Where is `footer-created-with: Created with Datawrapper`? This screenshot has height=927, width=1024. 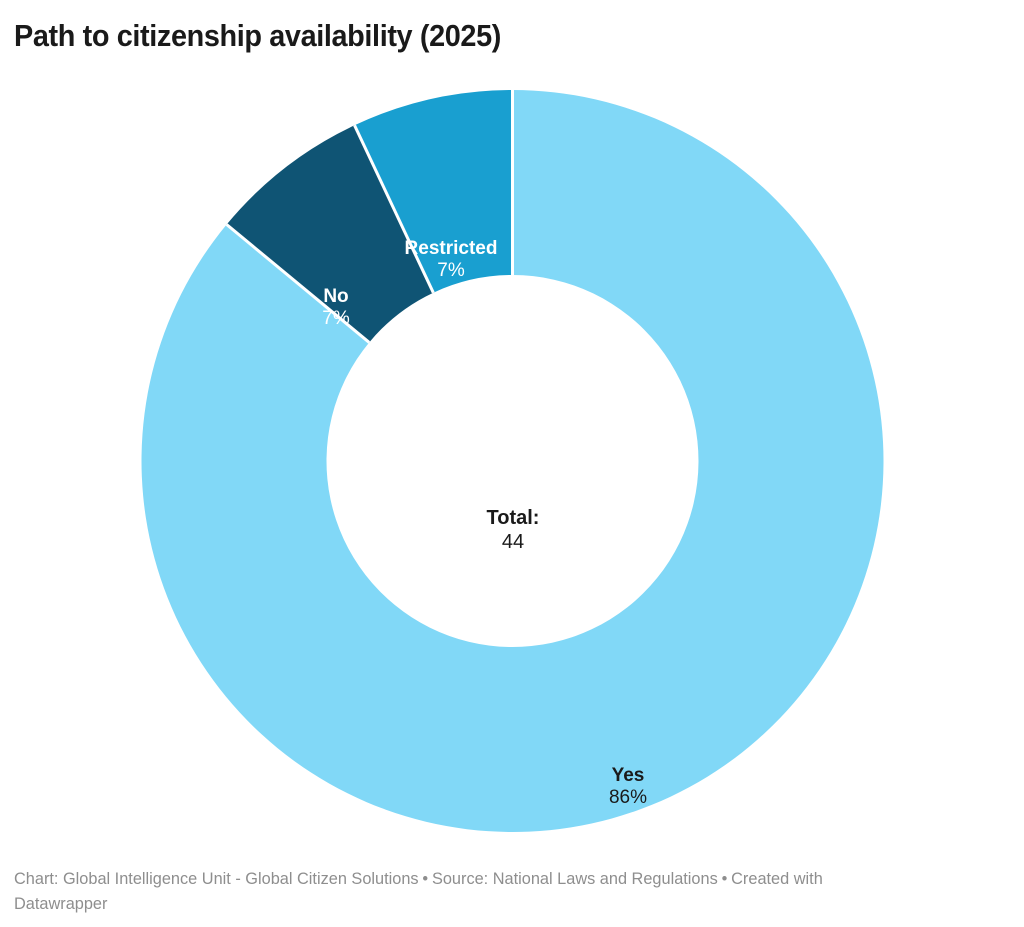
footer-created-with: Created with Datawrapper is located at coordinates (418, 891).